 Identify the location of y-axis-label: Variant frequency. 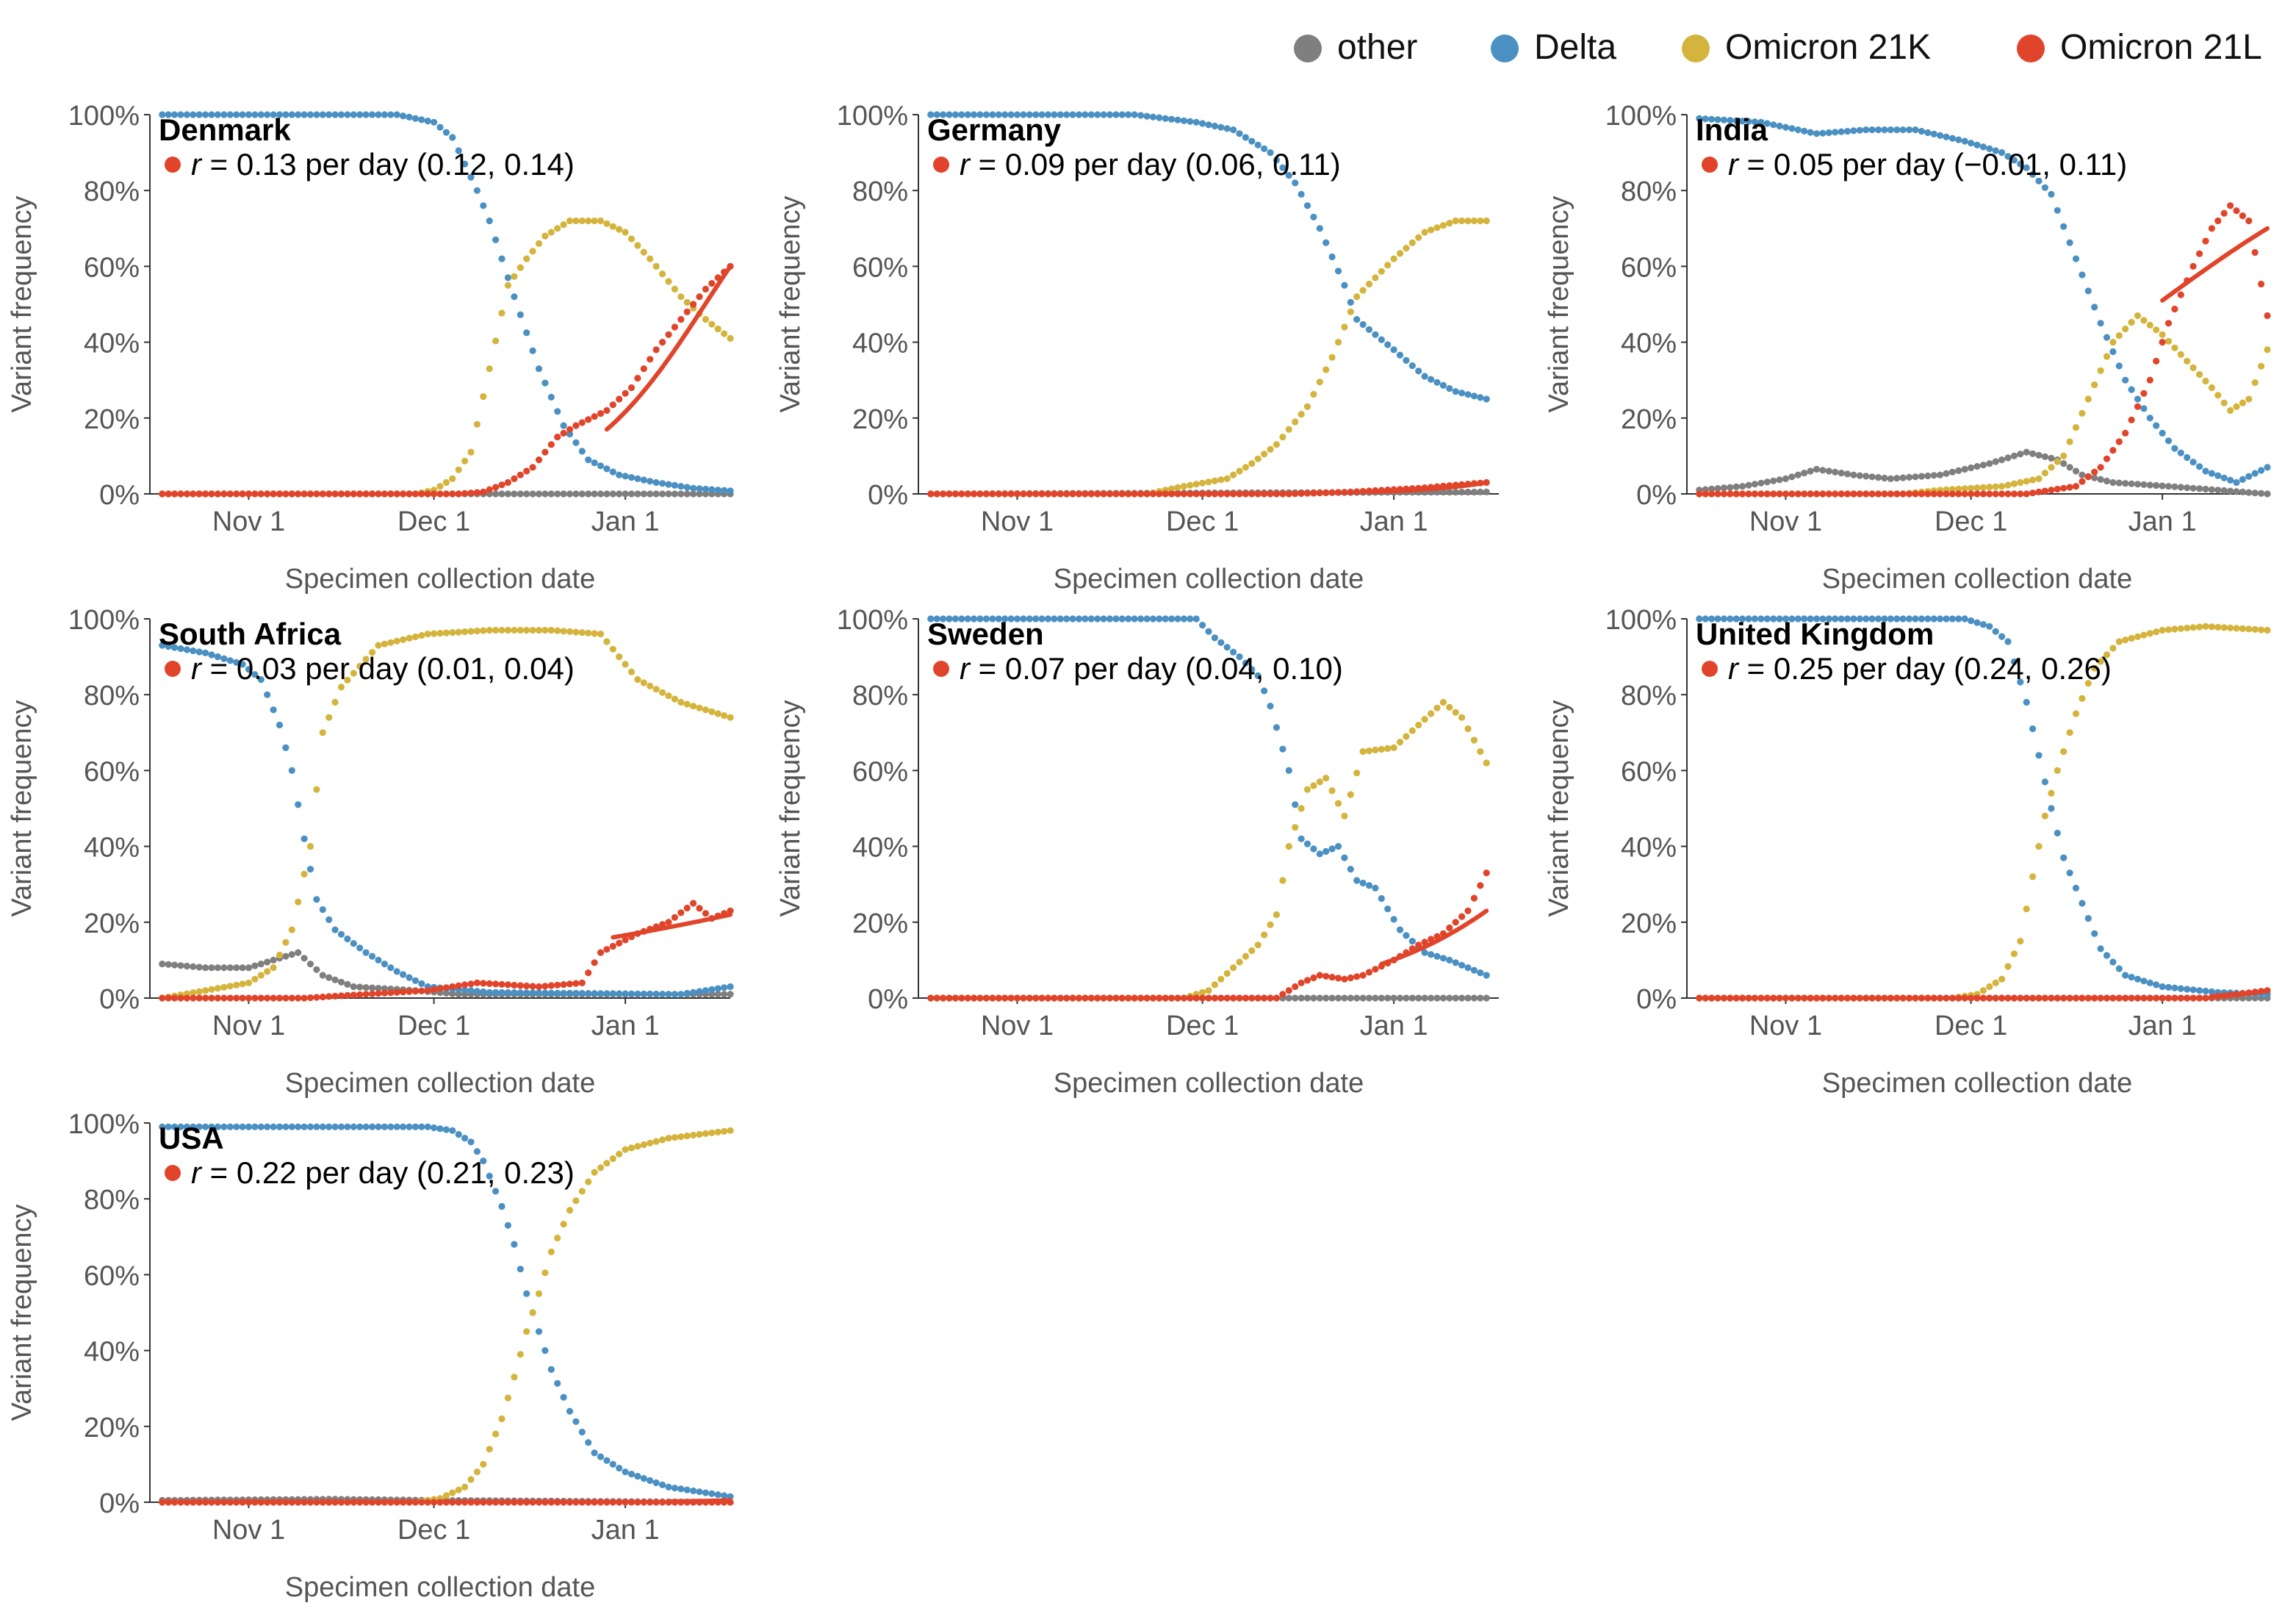
(22, 808).